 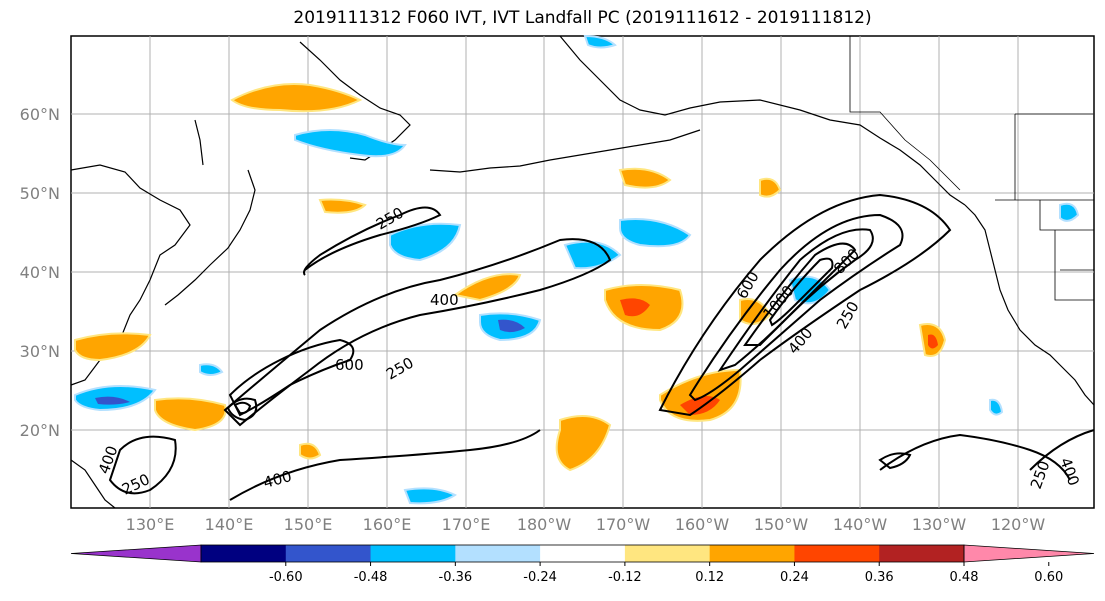 What do you see at coordinates (939, 524) in the screenshot?
I see `lon-label: 130°W` at bounding box center [939, 524].